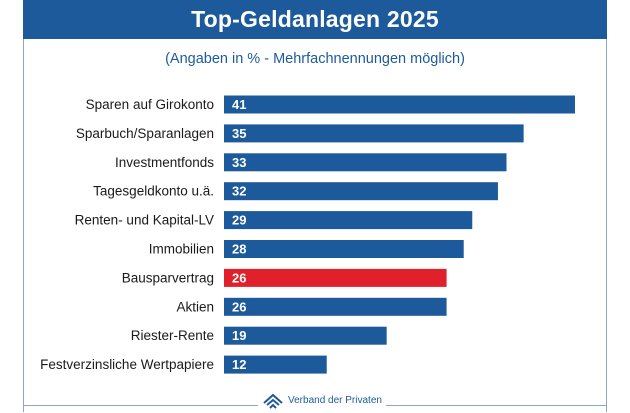 The image size is (630, 413). I want to click on bar-value-label: 12, so click(239, 364).